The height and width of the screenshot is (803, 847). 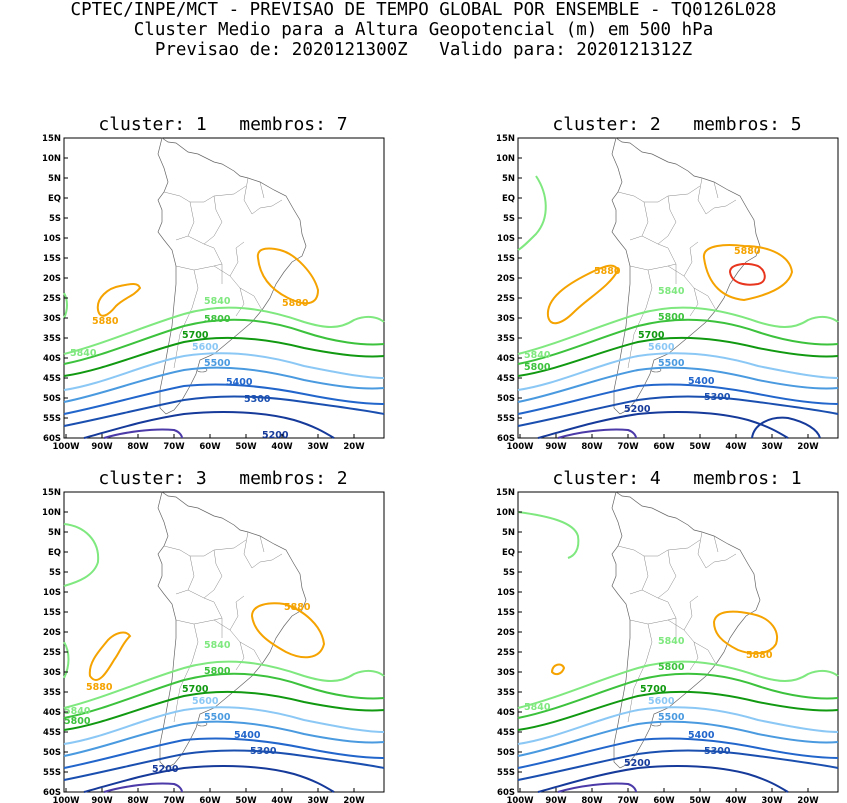 What do you see at coordinates (205, 347) in the screenshot?
I see `contour-label: 5600` at bounding box center [205, 347].